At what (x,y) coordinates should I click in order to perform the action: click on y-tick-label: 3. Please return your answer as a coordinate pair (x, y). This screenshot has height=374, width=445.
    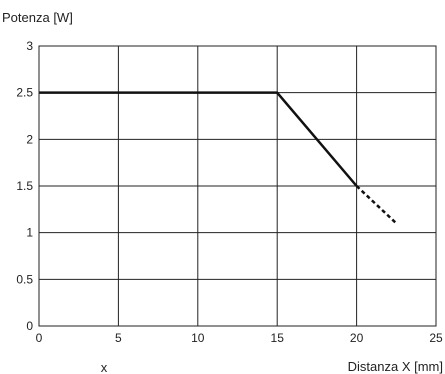
    Looking at the image, I should click on (29, 46).